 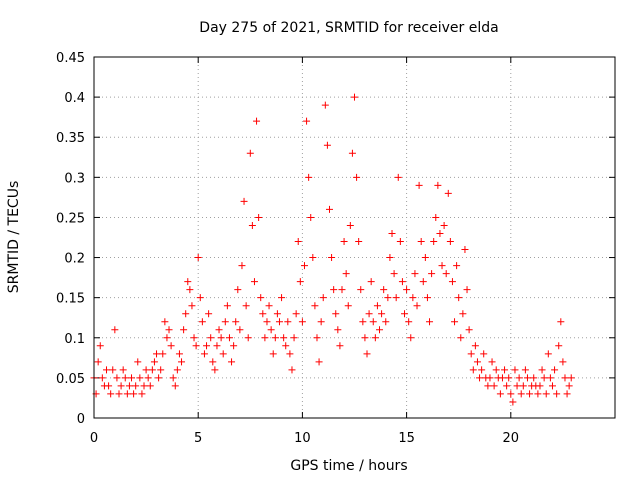 I want to click on x-axis-title: GPS time / hours, so click(x=348, y=466).